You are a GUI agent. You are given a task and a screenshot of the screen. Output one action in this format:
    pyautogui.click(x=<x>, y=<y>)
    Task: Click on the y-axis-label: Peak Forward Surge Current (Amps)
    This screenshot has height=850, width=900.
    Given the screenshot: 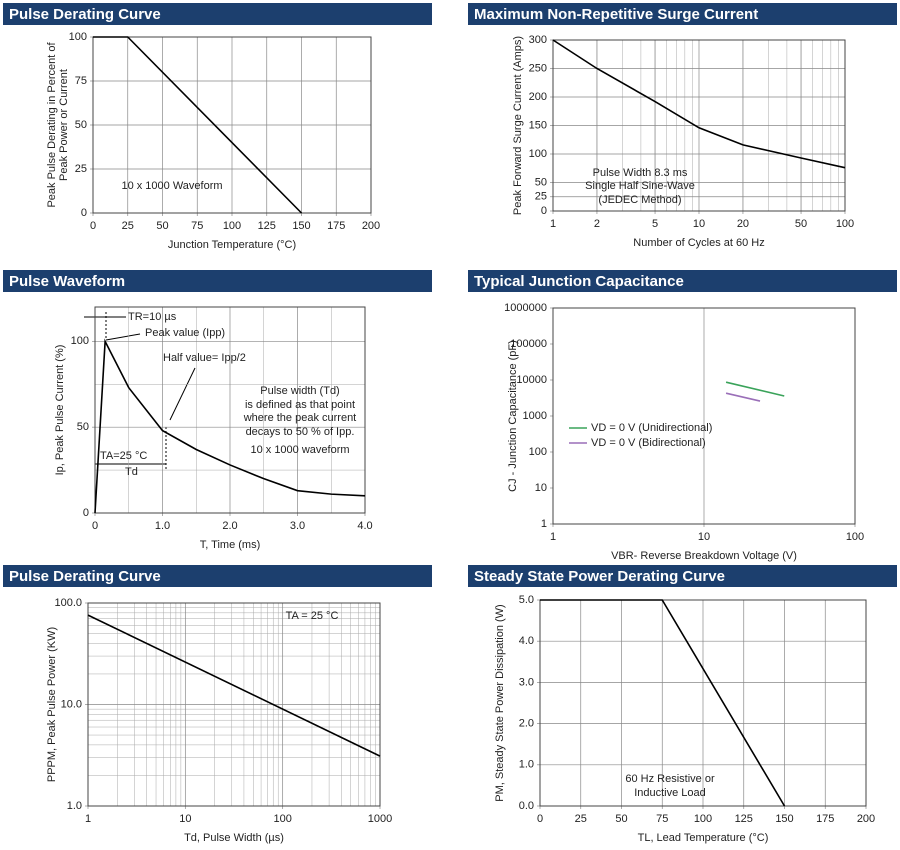 What is the action you would take?
    pyautogui.click(x=518, y=125)
    